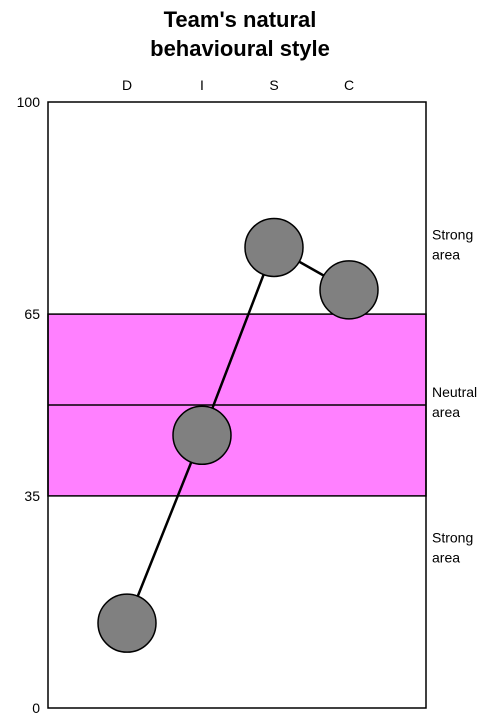 This screenshot has width=492, height=713. What do you see at coordinates (274, 247) in the screenshot?
I see `data-point-s` at bounding box center [274, 247].